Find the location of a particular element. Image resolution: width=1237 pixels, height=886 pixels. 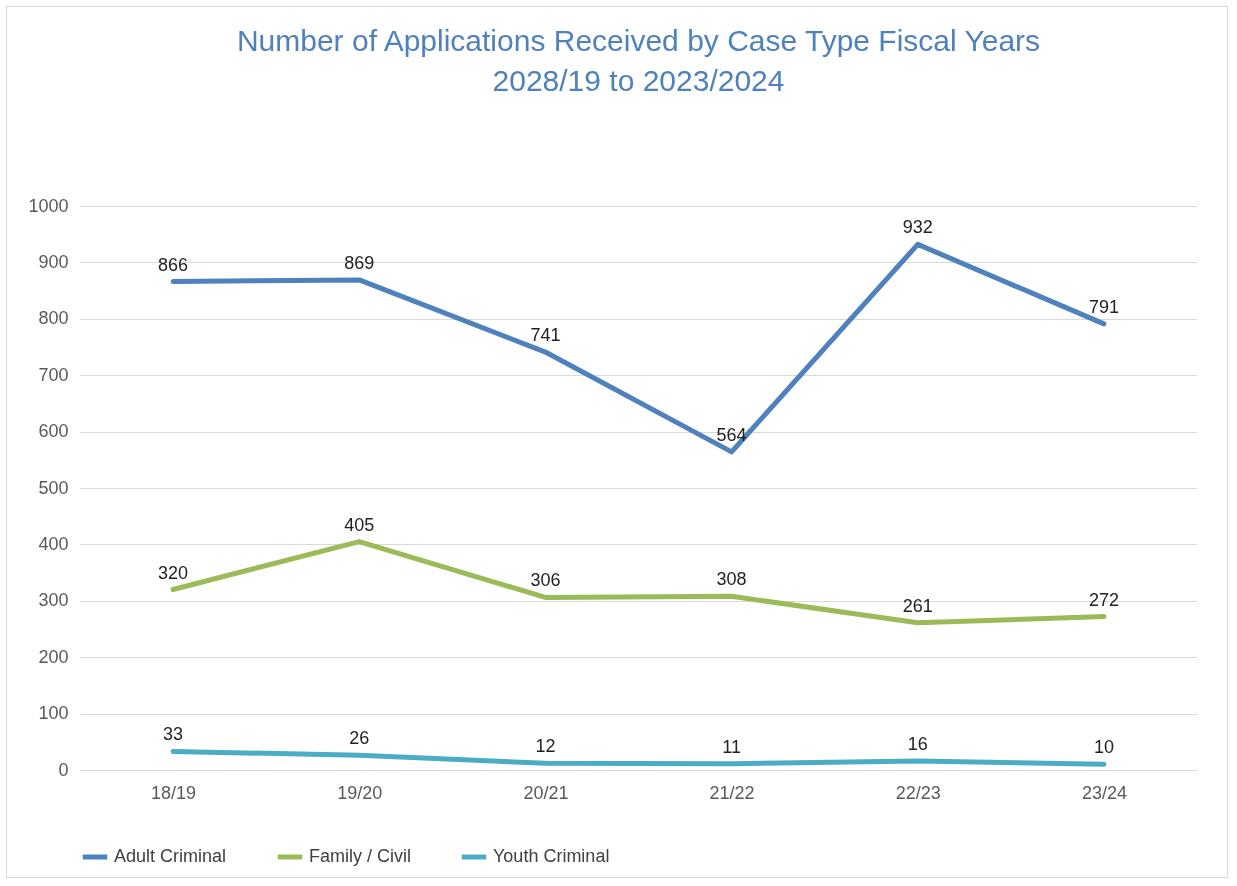

x-tick-label: 20/21 is located at coordinates (546, 792).